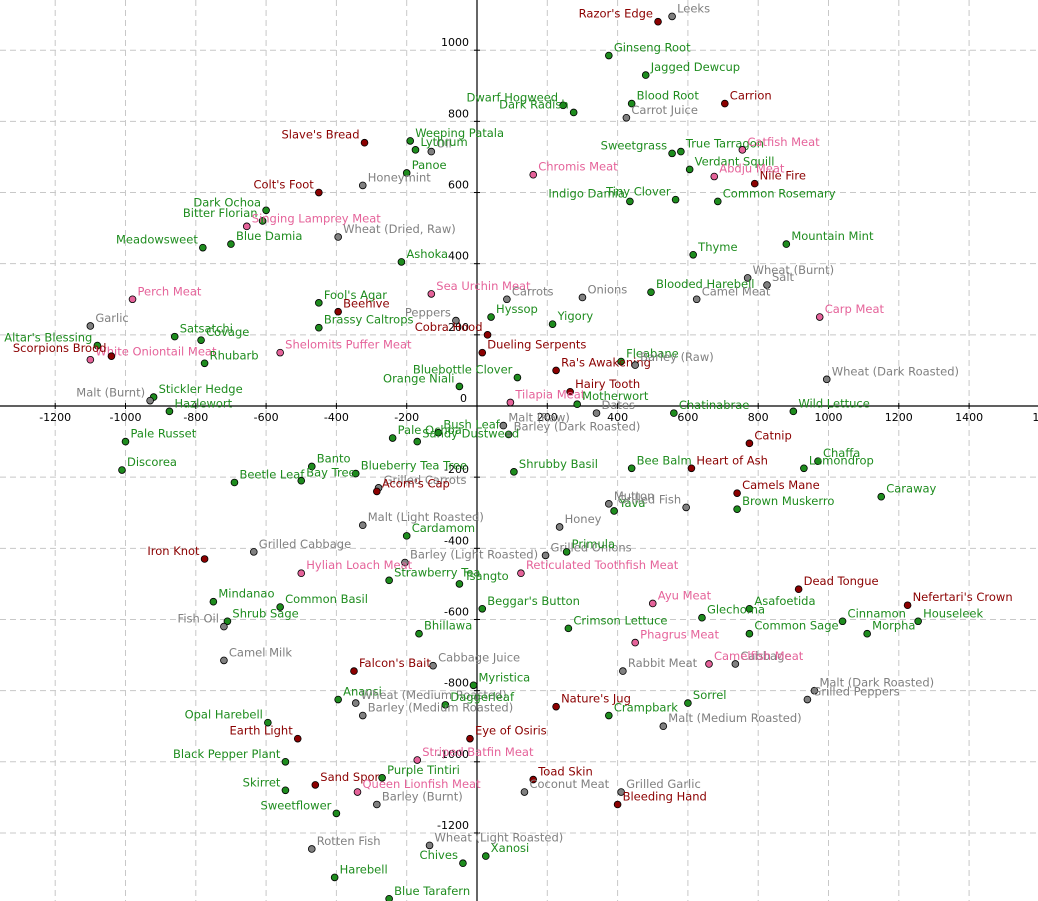 The height and width of the screenshot is (901, 1038). Describe the element at coordinates (55, 417) in the screenshot. I see `x-tick-label: -1200` at that location.